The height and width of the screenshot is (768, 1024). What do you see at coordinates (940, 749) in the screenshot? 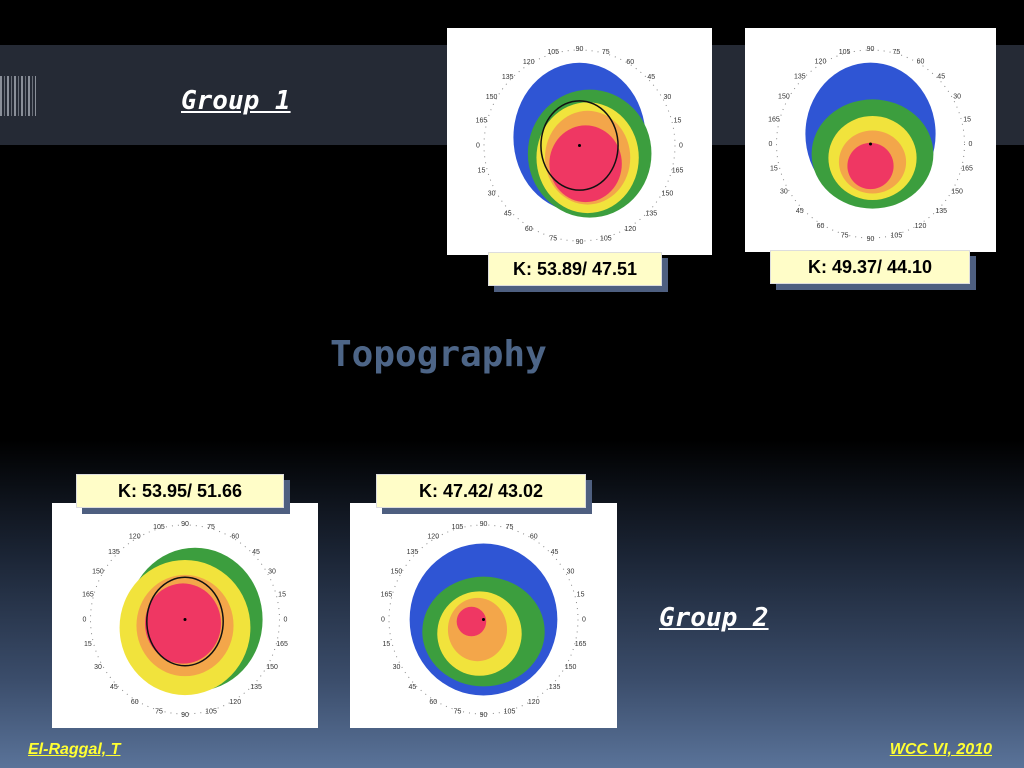
I see `footer-conference: WCC VI, 2010` at bounding box center [940, 749].